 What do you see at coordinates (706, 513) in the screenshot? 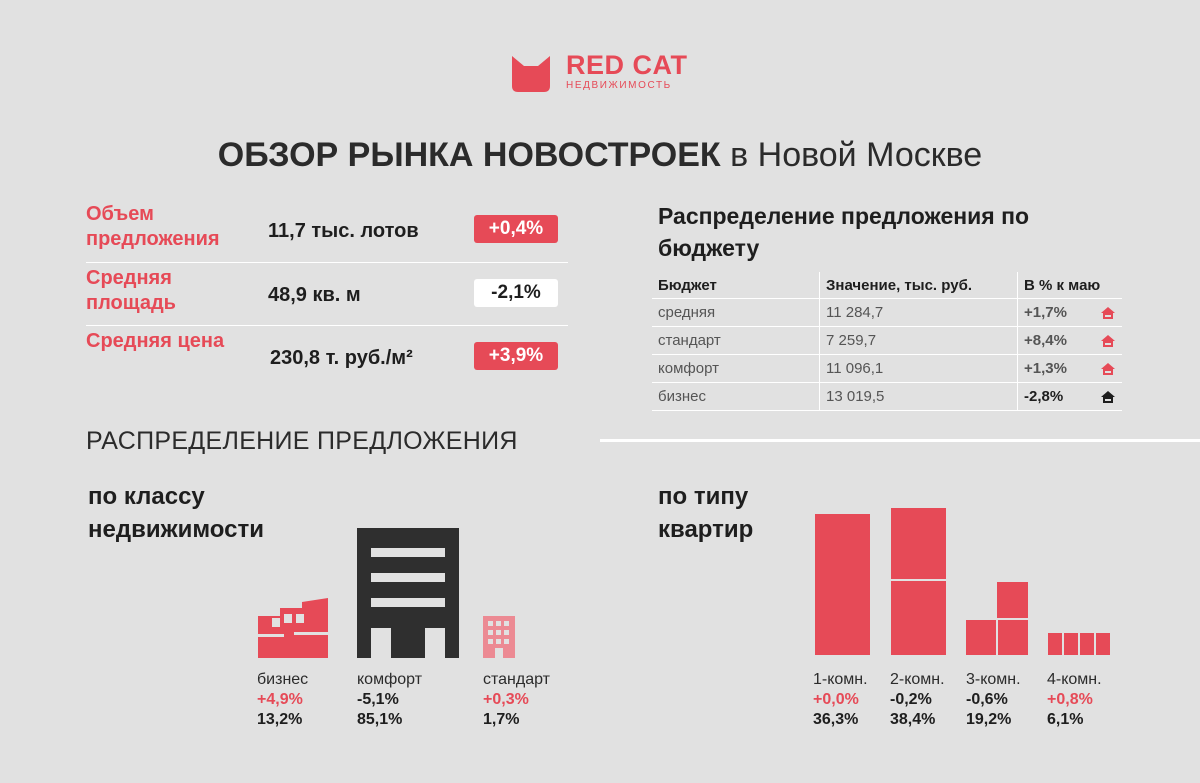
I see `by-type-title: по типу квартир` at bounding box center [706, 513].